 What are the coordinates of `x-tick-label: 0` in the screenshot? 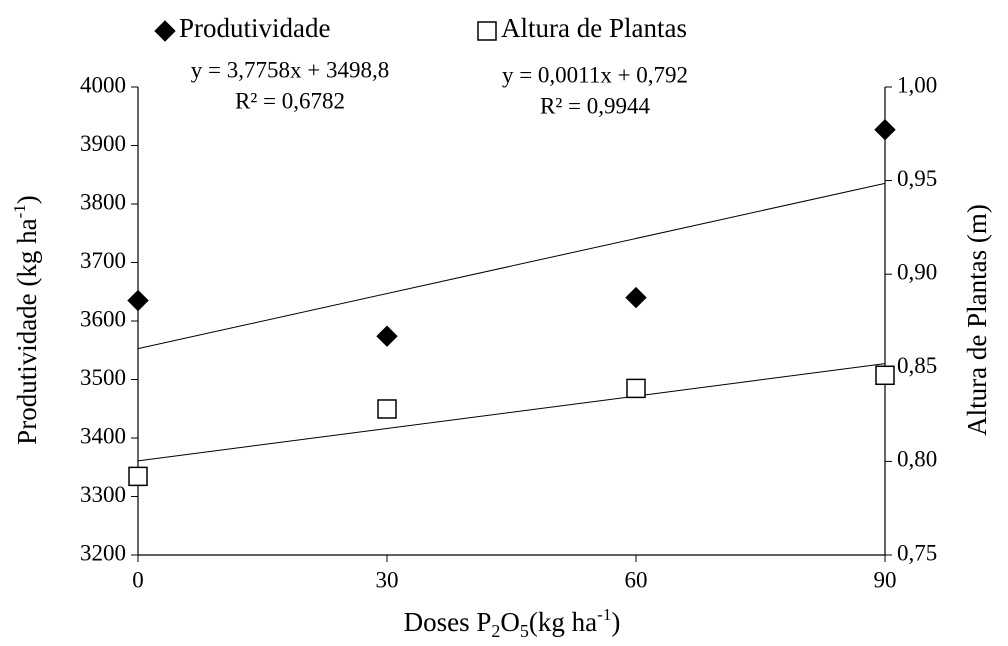 It's located at (138, 579).